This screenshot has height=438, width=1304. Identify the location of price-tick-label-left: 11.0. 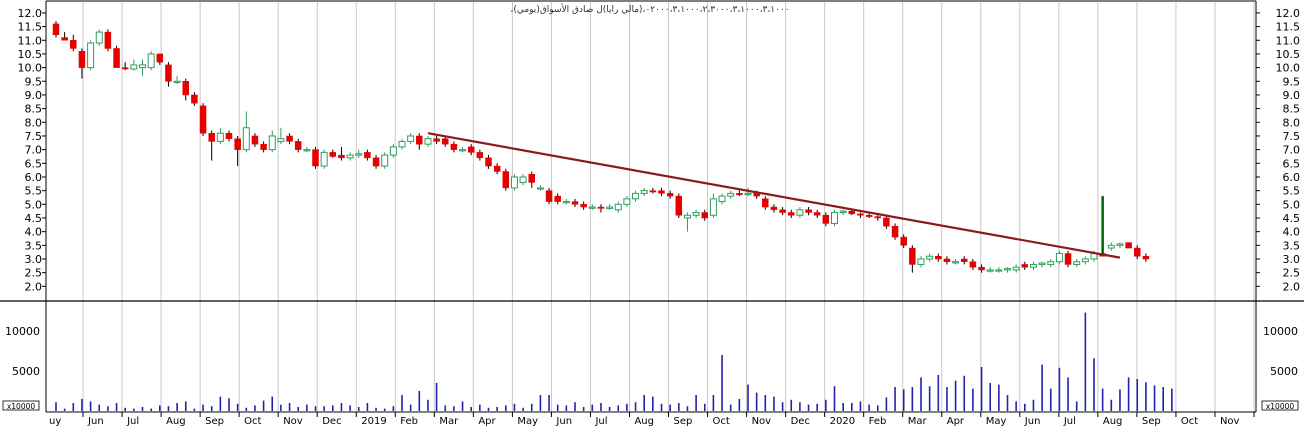
(30, 40).